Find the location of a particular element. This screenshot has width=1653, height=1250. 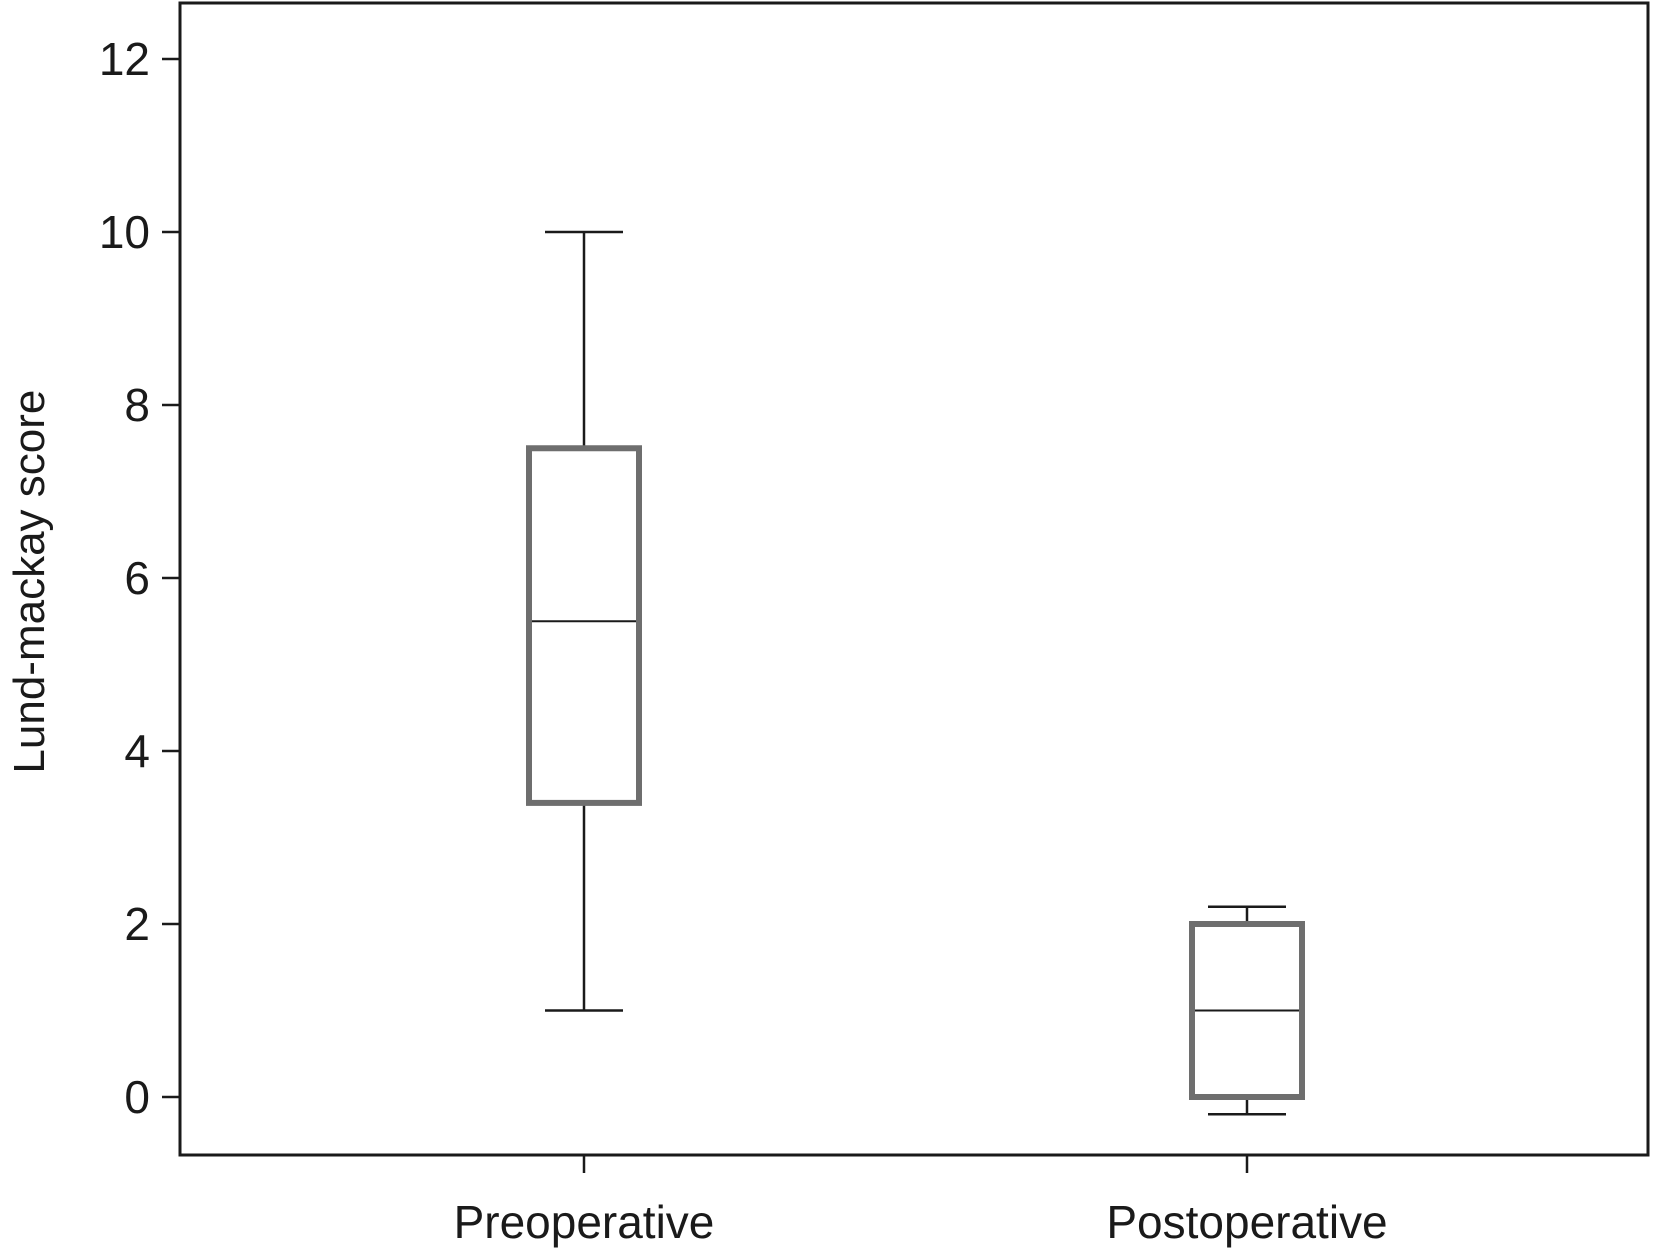

y-tick-label: 8 is located at coordinates (137, 405).